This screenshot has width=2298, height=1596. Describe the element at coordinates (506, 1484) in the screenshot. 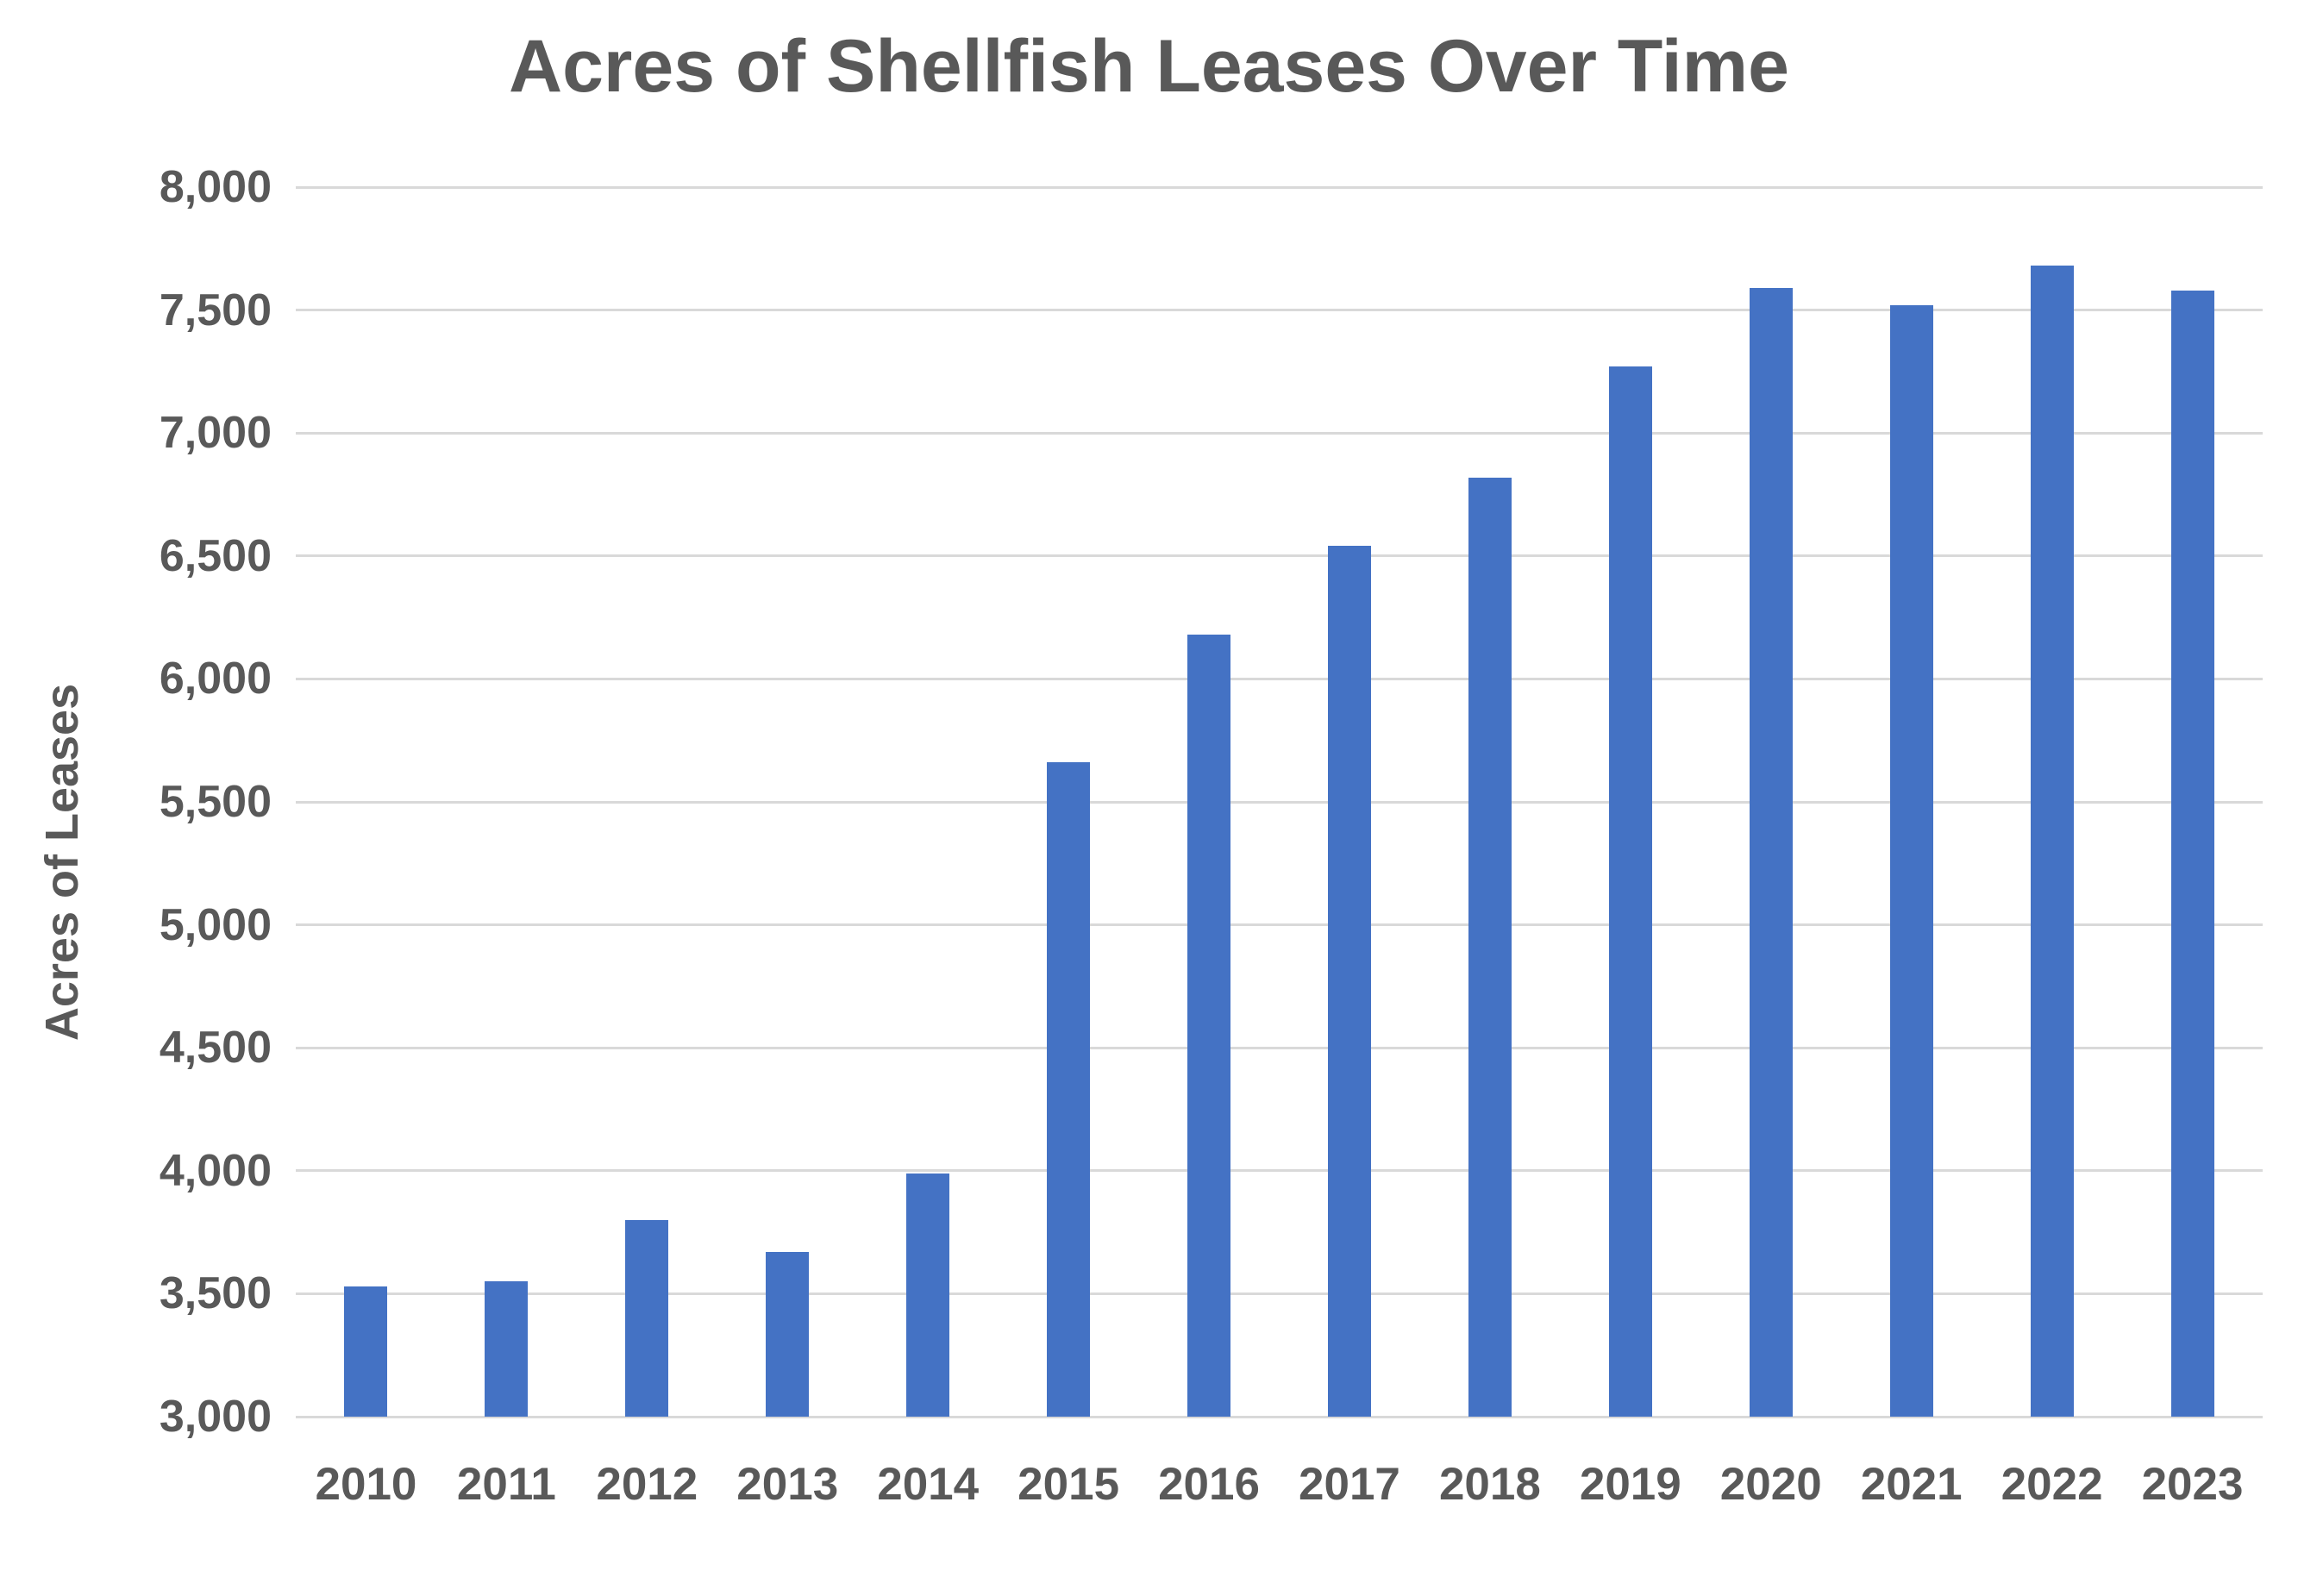

I see `x-tick-label-2011: 2011` at that location.